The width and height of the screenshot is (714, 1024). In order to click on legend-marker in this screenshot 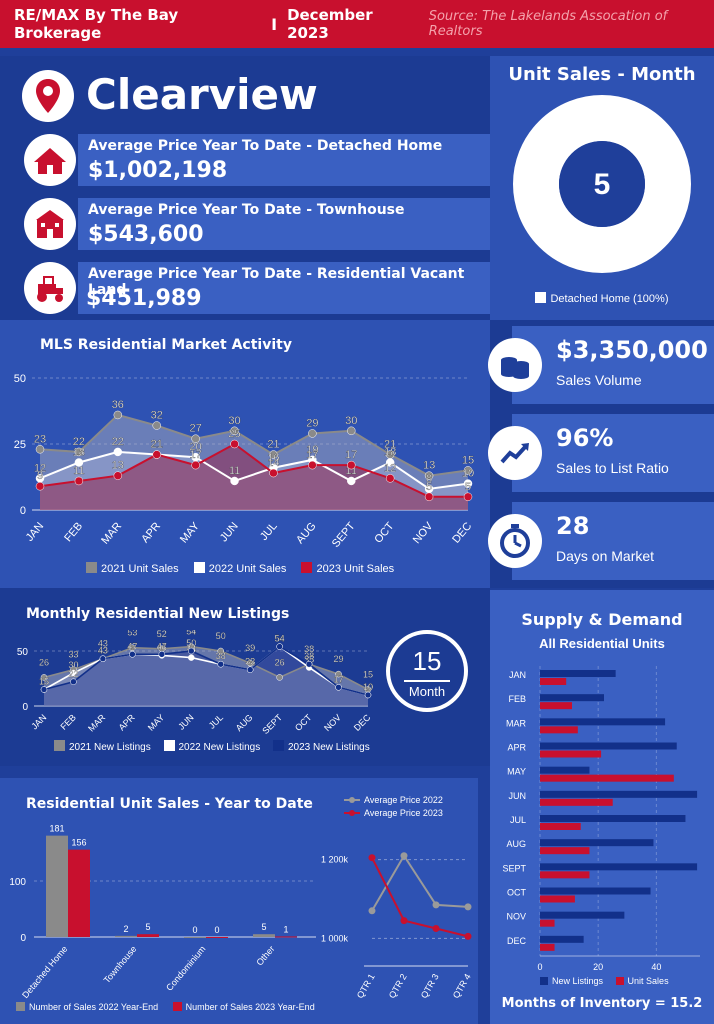, I will do `click(352, 800)`.